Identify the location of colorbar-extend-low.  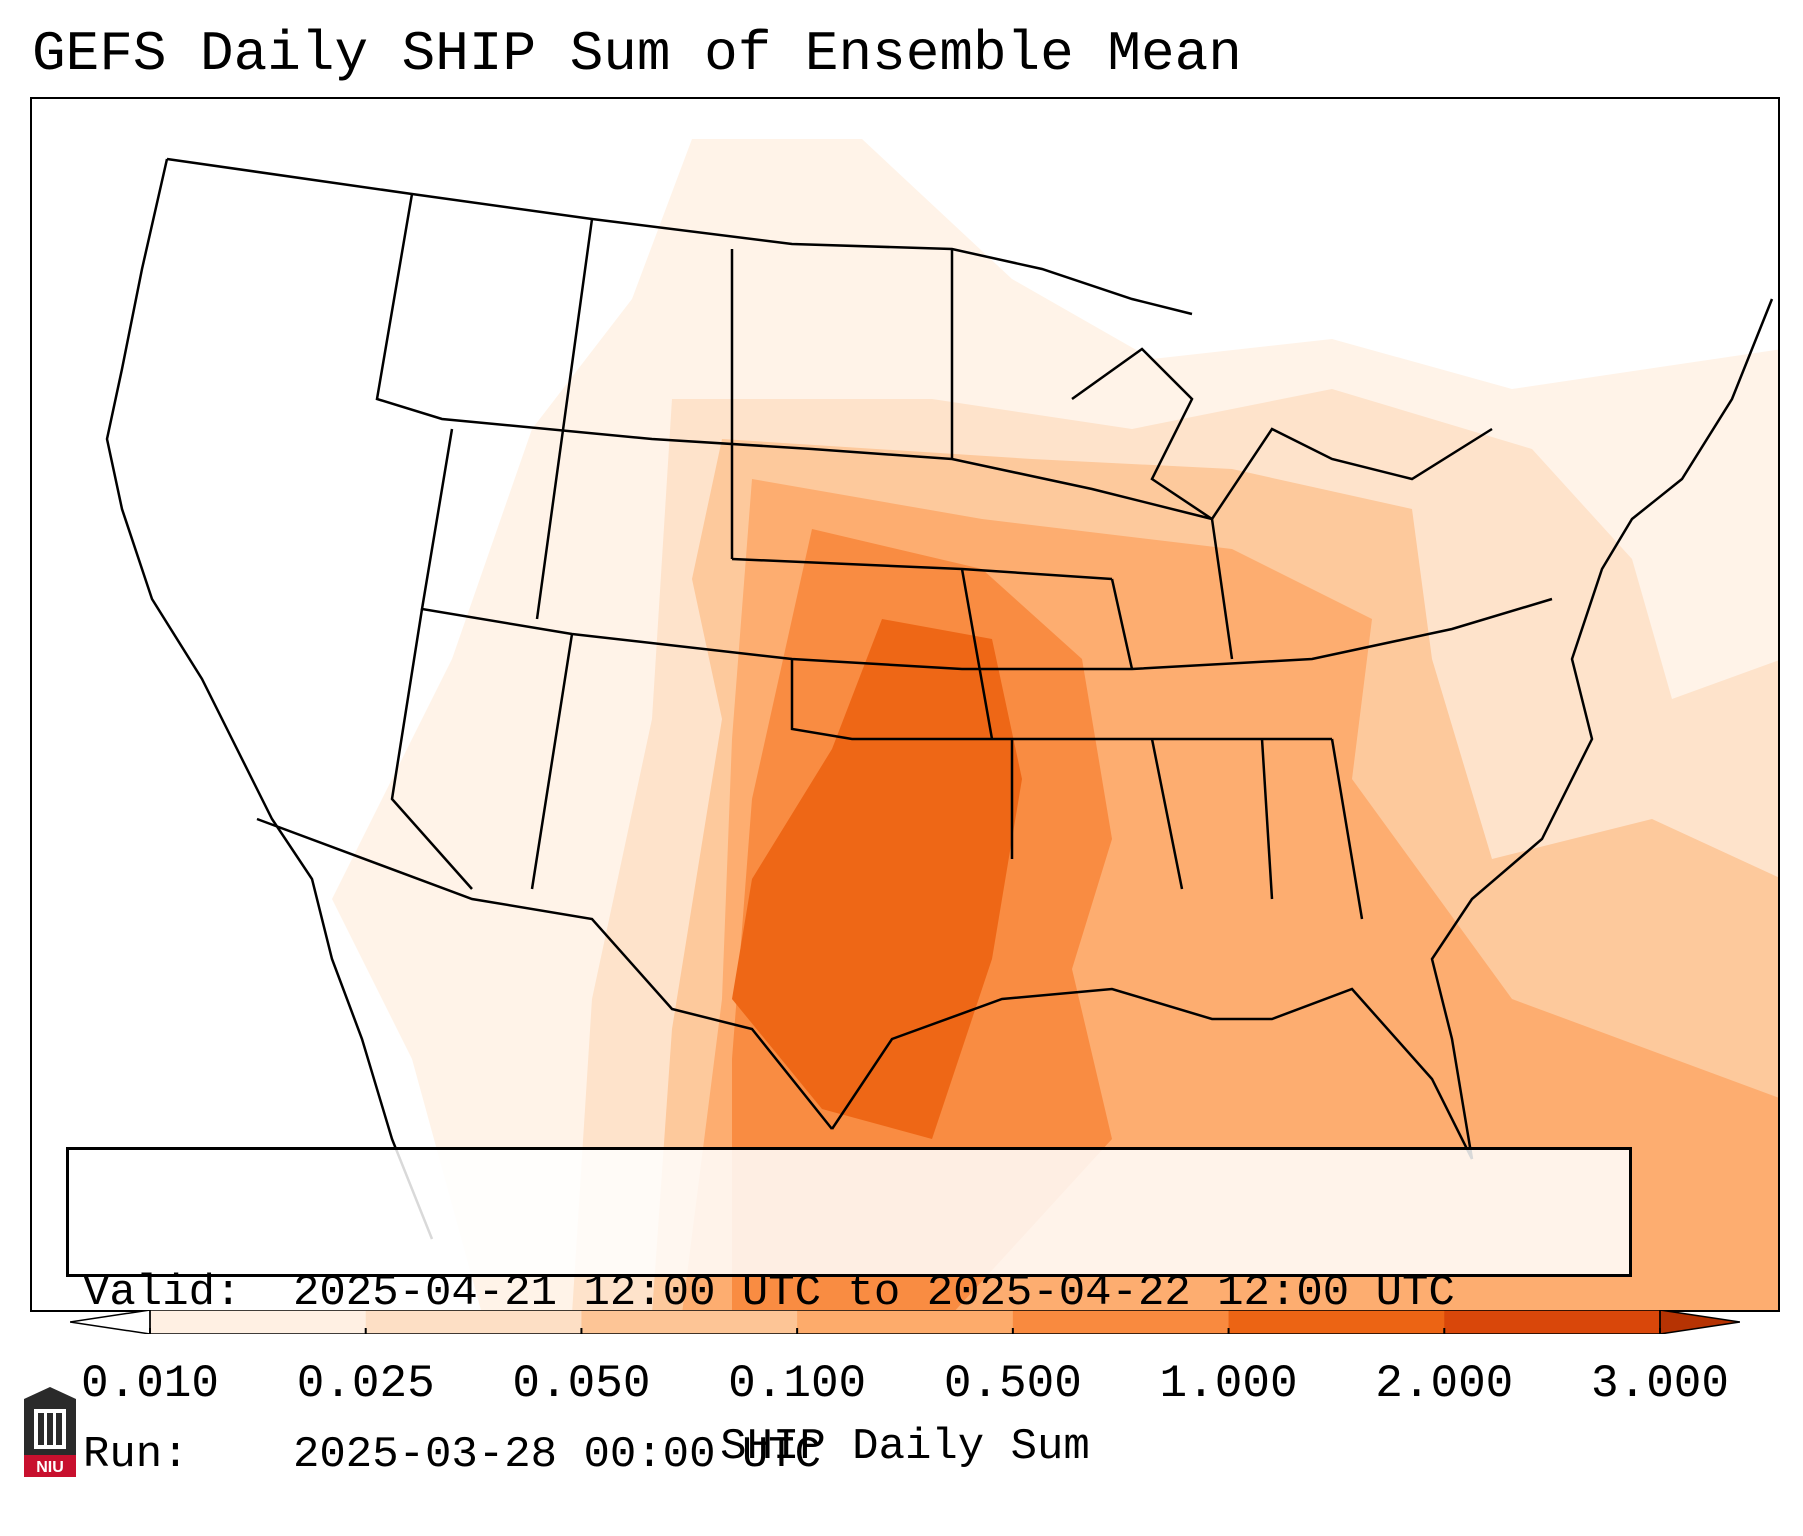
(110, 1322).